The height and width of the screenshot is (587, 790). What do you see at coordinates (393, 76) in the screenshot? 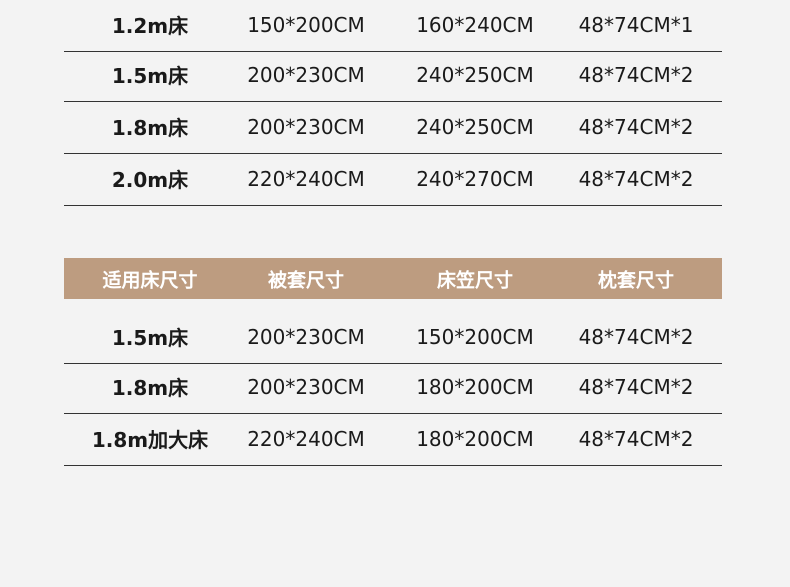
I see `table-row: 1.5m床 200*230CM 240*250CM 48*74CM*2` at bounding box center [393, 76].